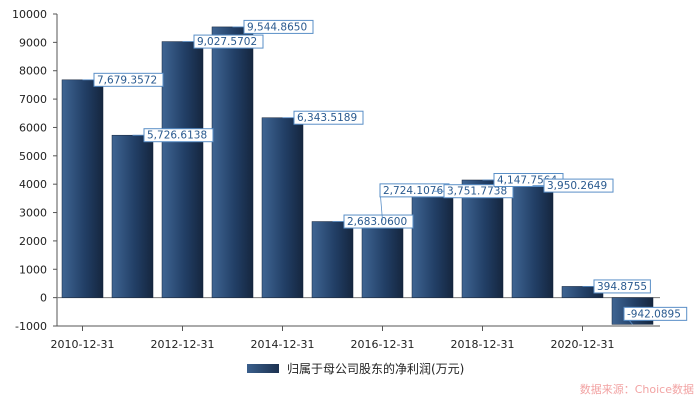 The width and height of the screenshot is (700, 400). Describe the element at coordinates (263, 368) in the screenshot. I see `legend-swatch` at that location.